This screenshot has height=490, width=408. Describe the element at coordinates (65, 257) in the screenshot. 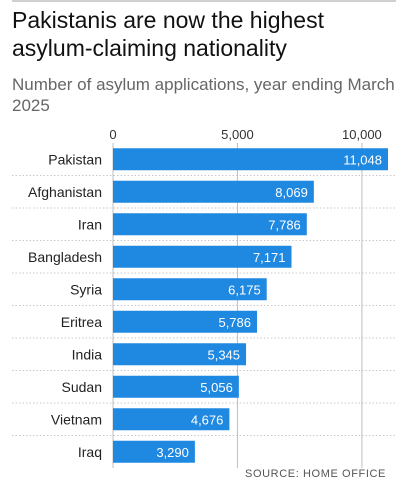

I see `category-label: Bangladesh` at that location.